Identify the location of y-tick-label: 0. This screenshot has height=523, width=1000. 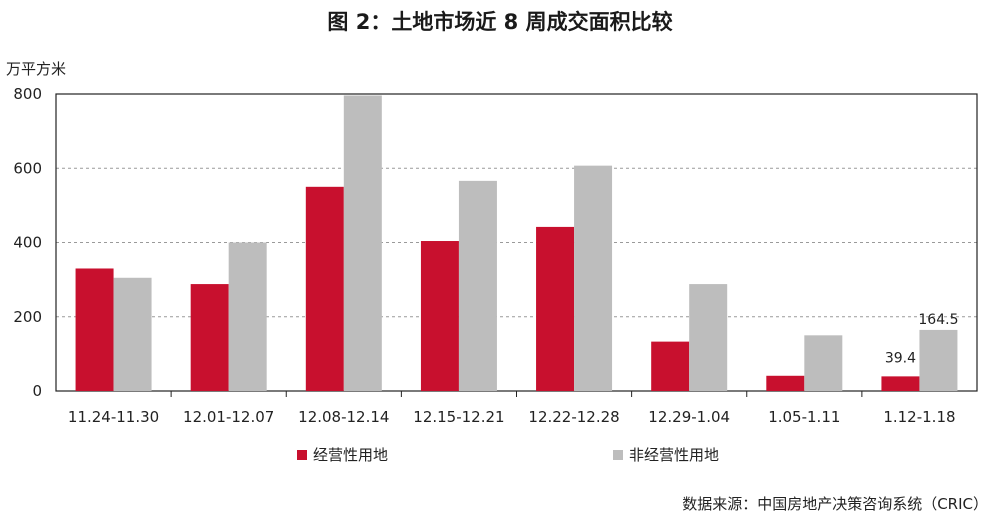
(37, 391).